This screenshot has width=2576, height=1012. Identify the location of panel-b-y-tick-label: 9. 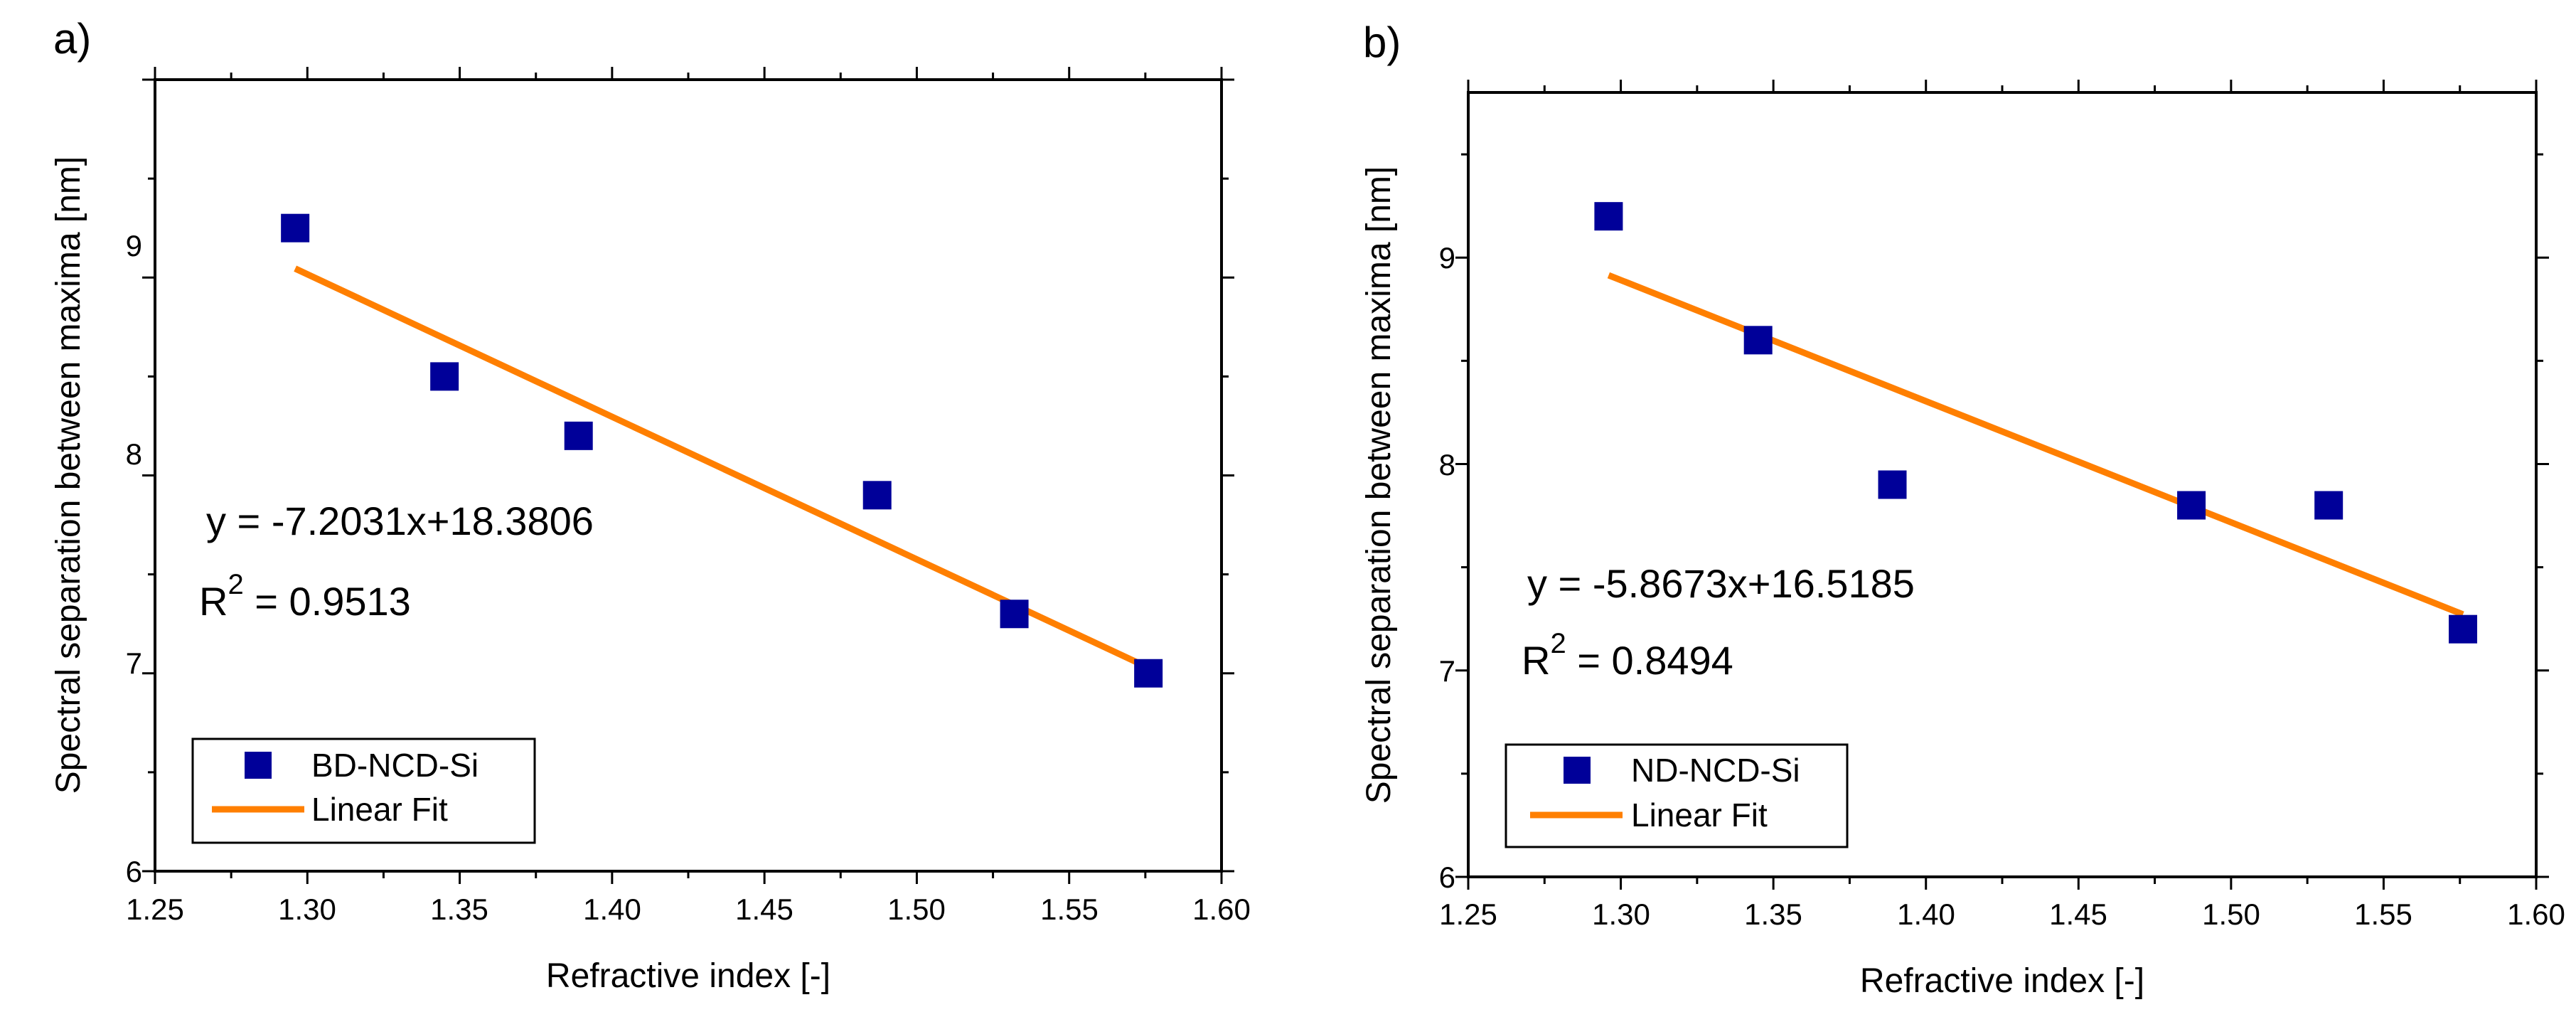
(1447, 258).